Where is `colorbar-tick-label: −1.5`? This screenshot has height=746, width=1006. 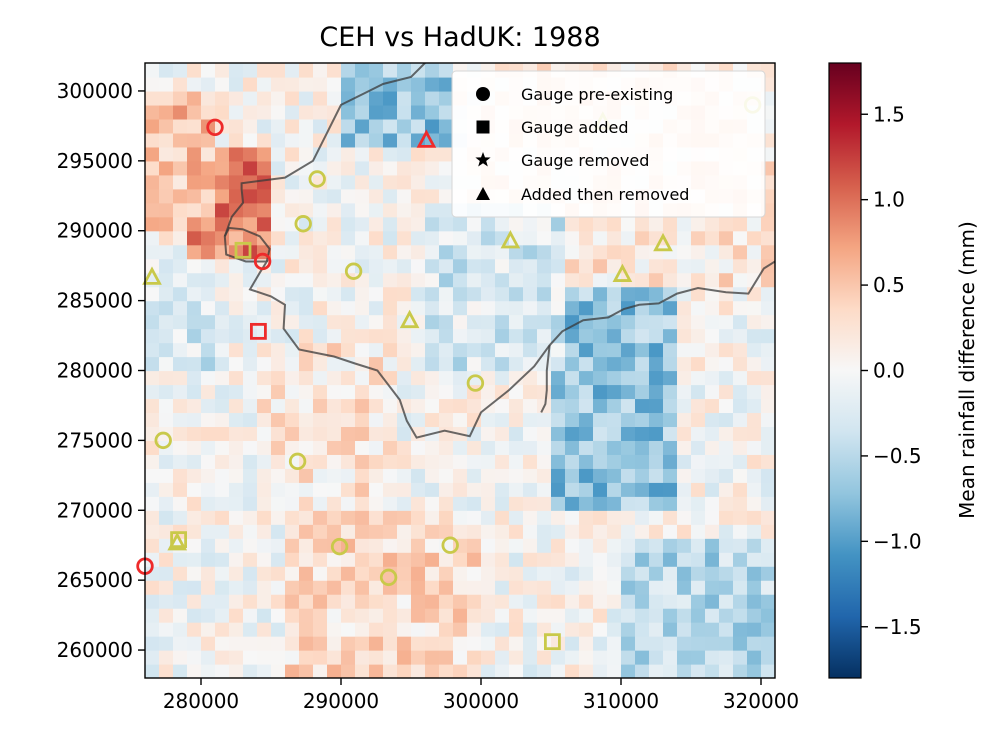 colorbar-tick-label: −1.5 is located at coordinates (897, 627).